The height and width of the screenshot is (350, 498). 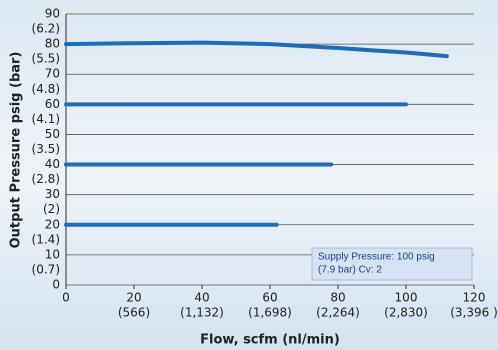 What do you see at coordinates (52, 14) in the screenshot?
I see `y-tick-label: 90` at bounding box center [52, 14].